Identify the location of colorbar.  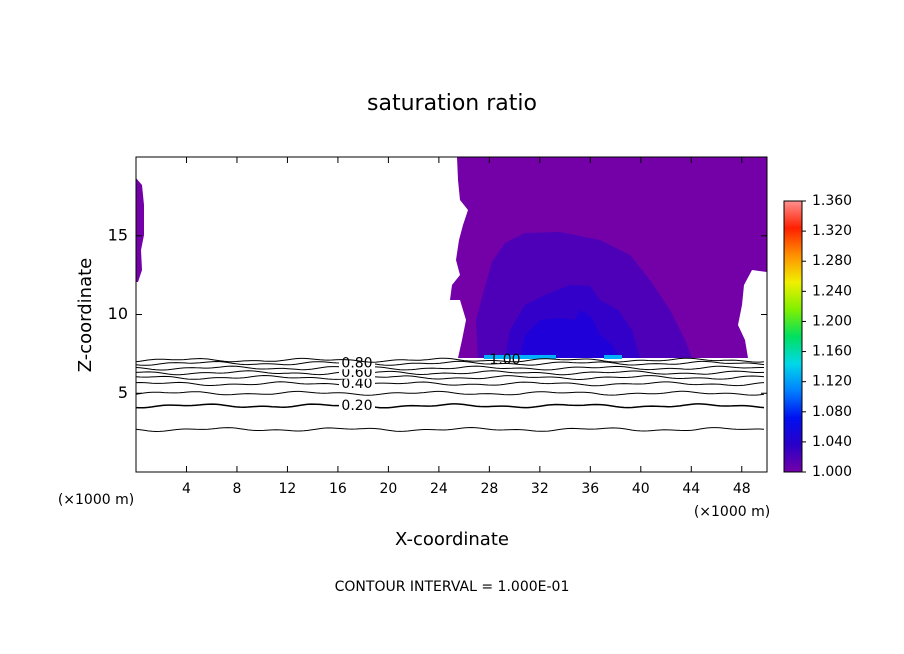
(793, 336).